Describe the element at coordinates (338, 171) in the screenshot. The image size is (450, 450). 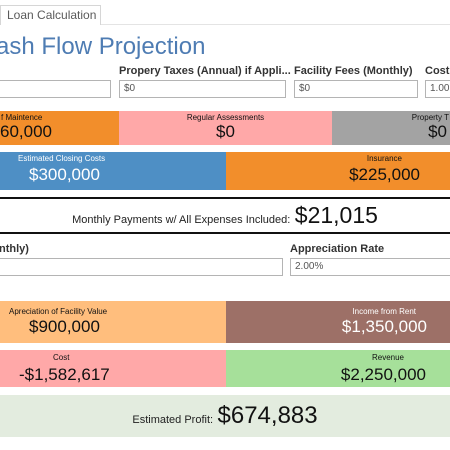
I see `insurance-card: Insurance $225,000` at that location.